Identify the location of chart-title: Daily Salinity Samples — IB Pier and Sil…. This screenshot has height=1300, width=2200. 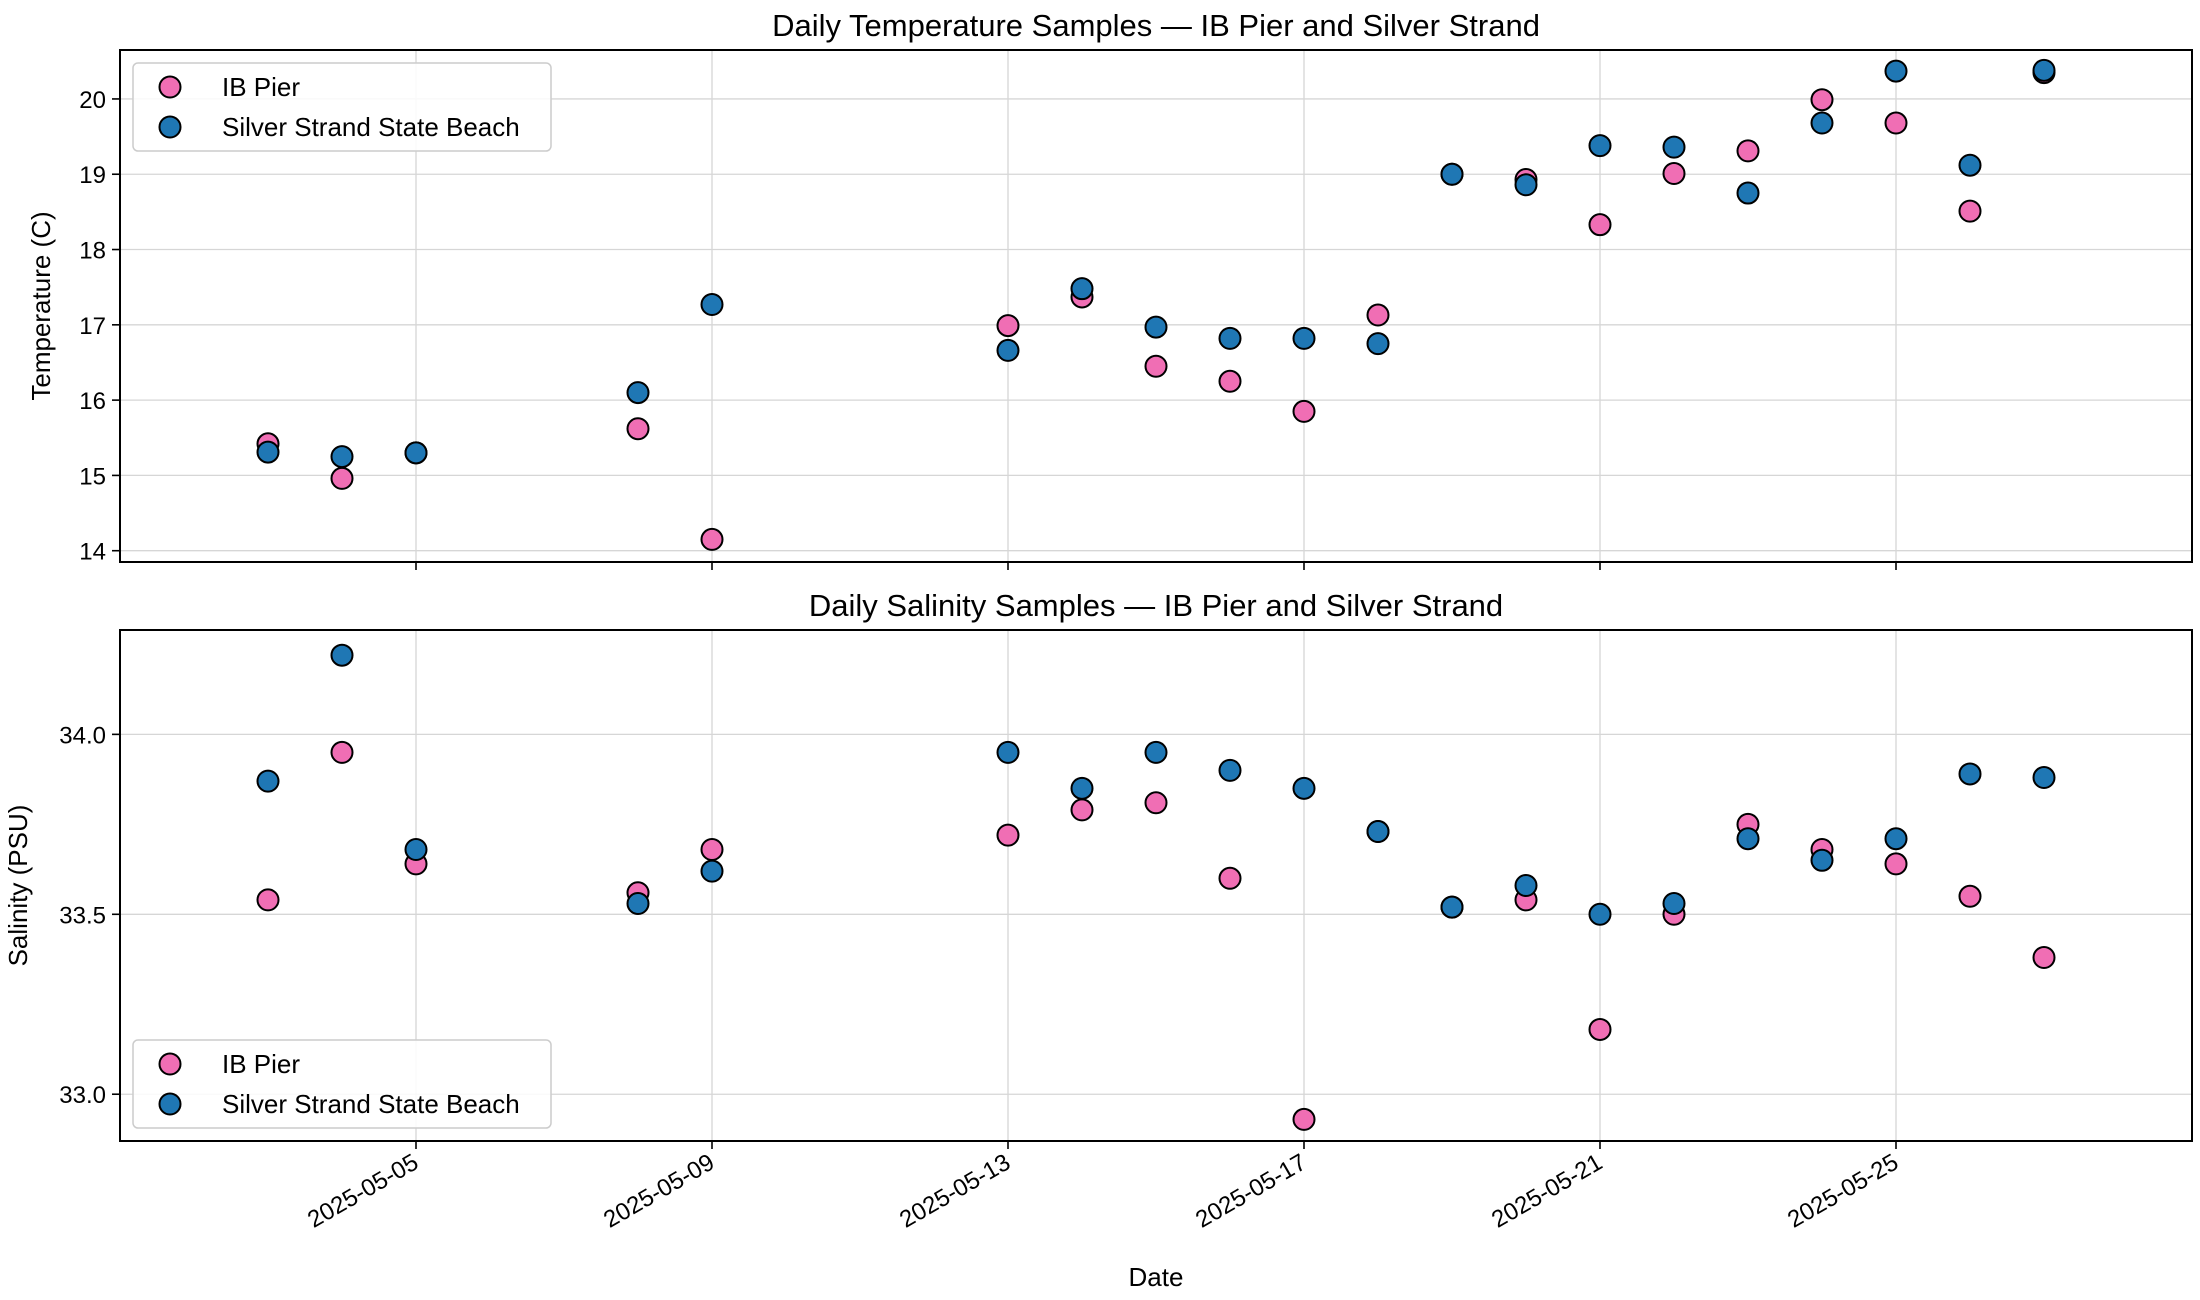
(1156, 605).